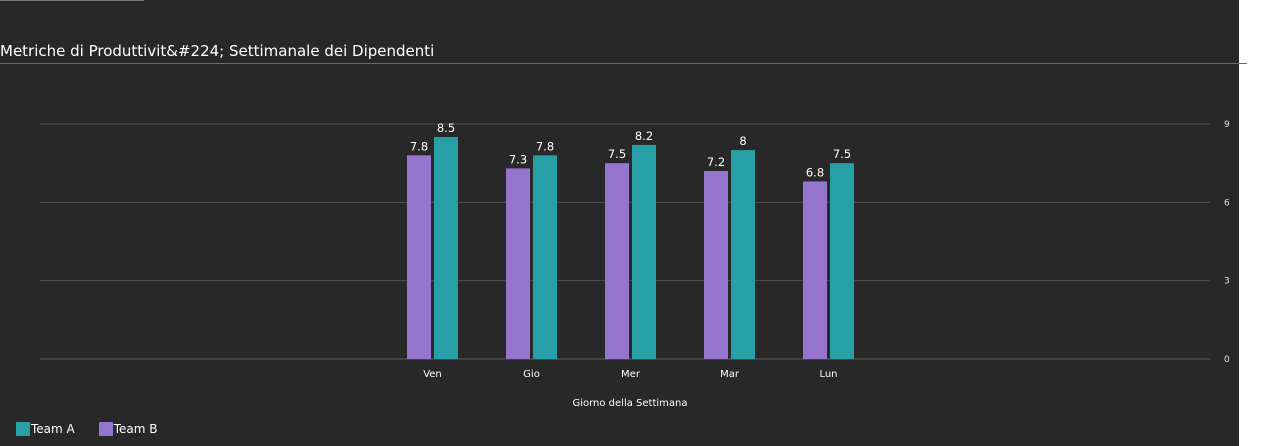 The image size is (1280, 446). Describe the element at coordinates (742, 141) in the screenshot. I see `bar-value-label: 8` at that location.